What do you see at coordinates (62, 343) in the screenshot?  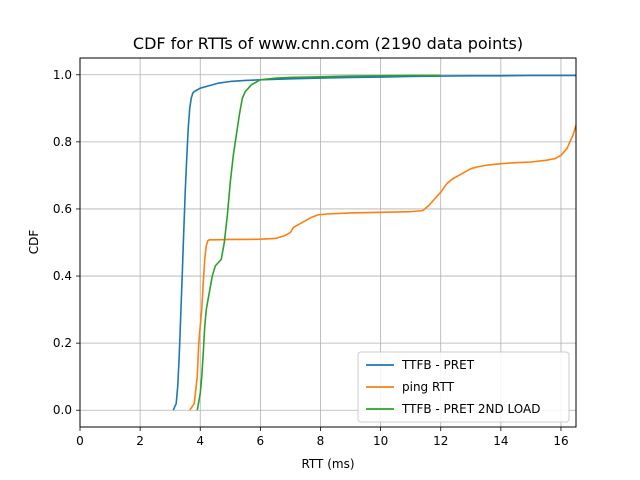 I see `y-tick-label: 0.2` at bounding box center [62, 343].